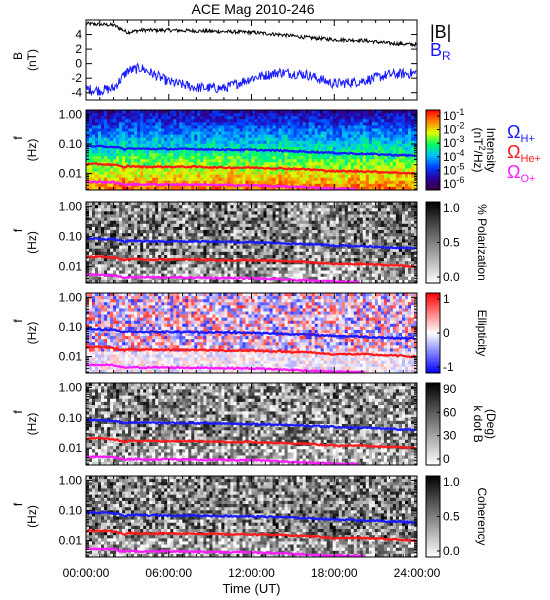 This screenshot has height=600, width=550. Describe the element at coordinates (78, 35) in the screenshot. I see `mag-ytick-label: 4` at that location.